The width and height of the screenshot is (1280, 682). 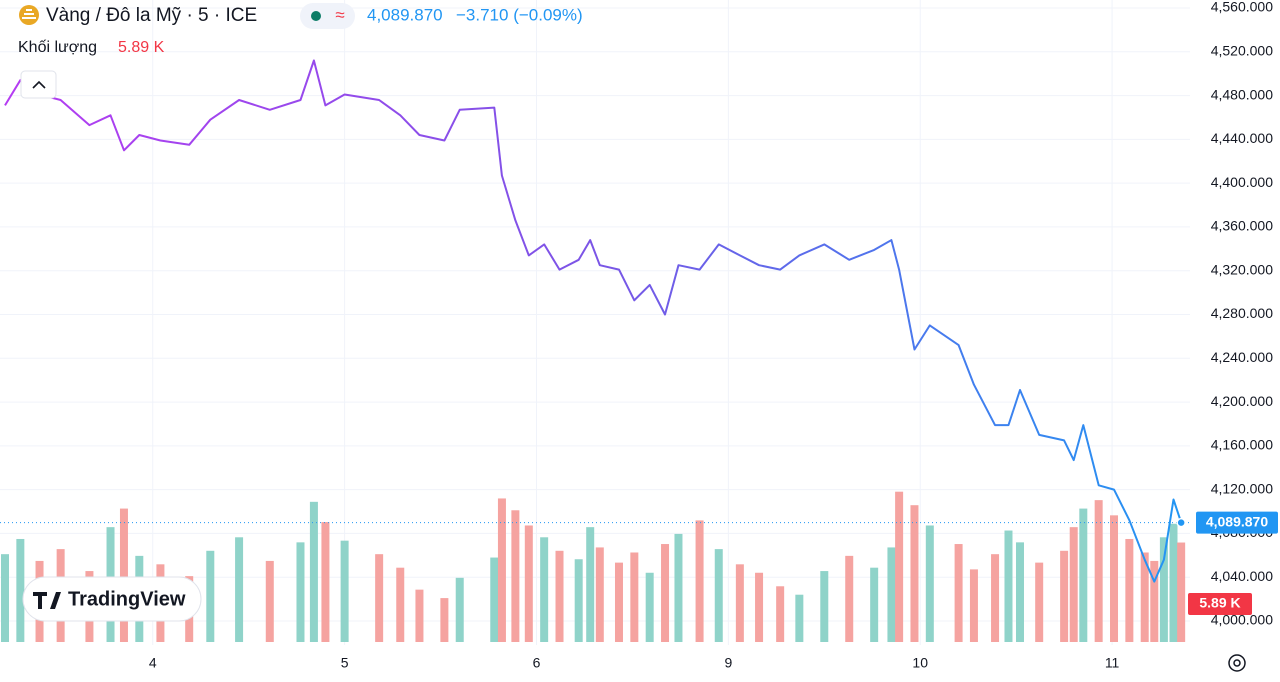 What do you see at coordinates (151, 15) in the screenshot?
I see `symbol-title: Vàng / Đô la Mỹ · 5 · ICE` at bounding box center [151, 15].